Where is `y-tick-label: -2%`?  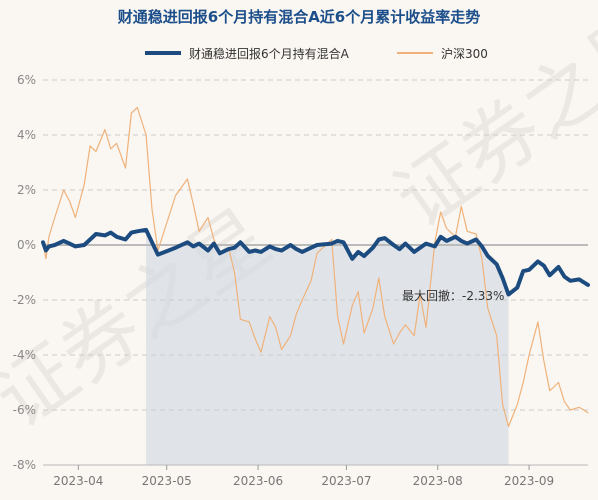 y-tick-label: -2% is located at coordinates (24, 300).